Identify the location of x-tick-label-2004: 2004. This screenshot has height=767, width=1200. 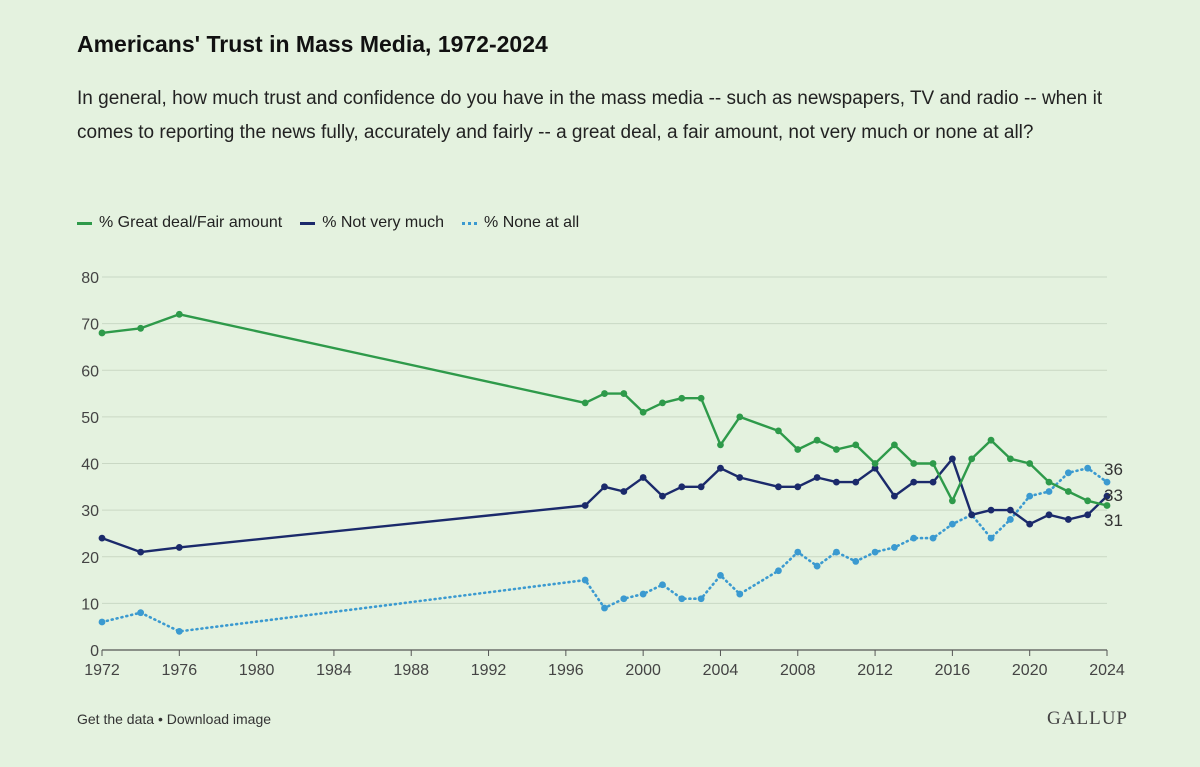
(721, 670).